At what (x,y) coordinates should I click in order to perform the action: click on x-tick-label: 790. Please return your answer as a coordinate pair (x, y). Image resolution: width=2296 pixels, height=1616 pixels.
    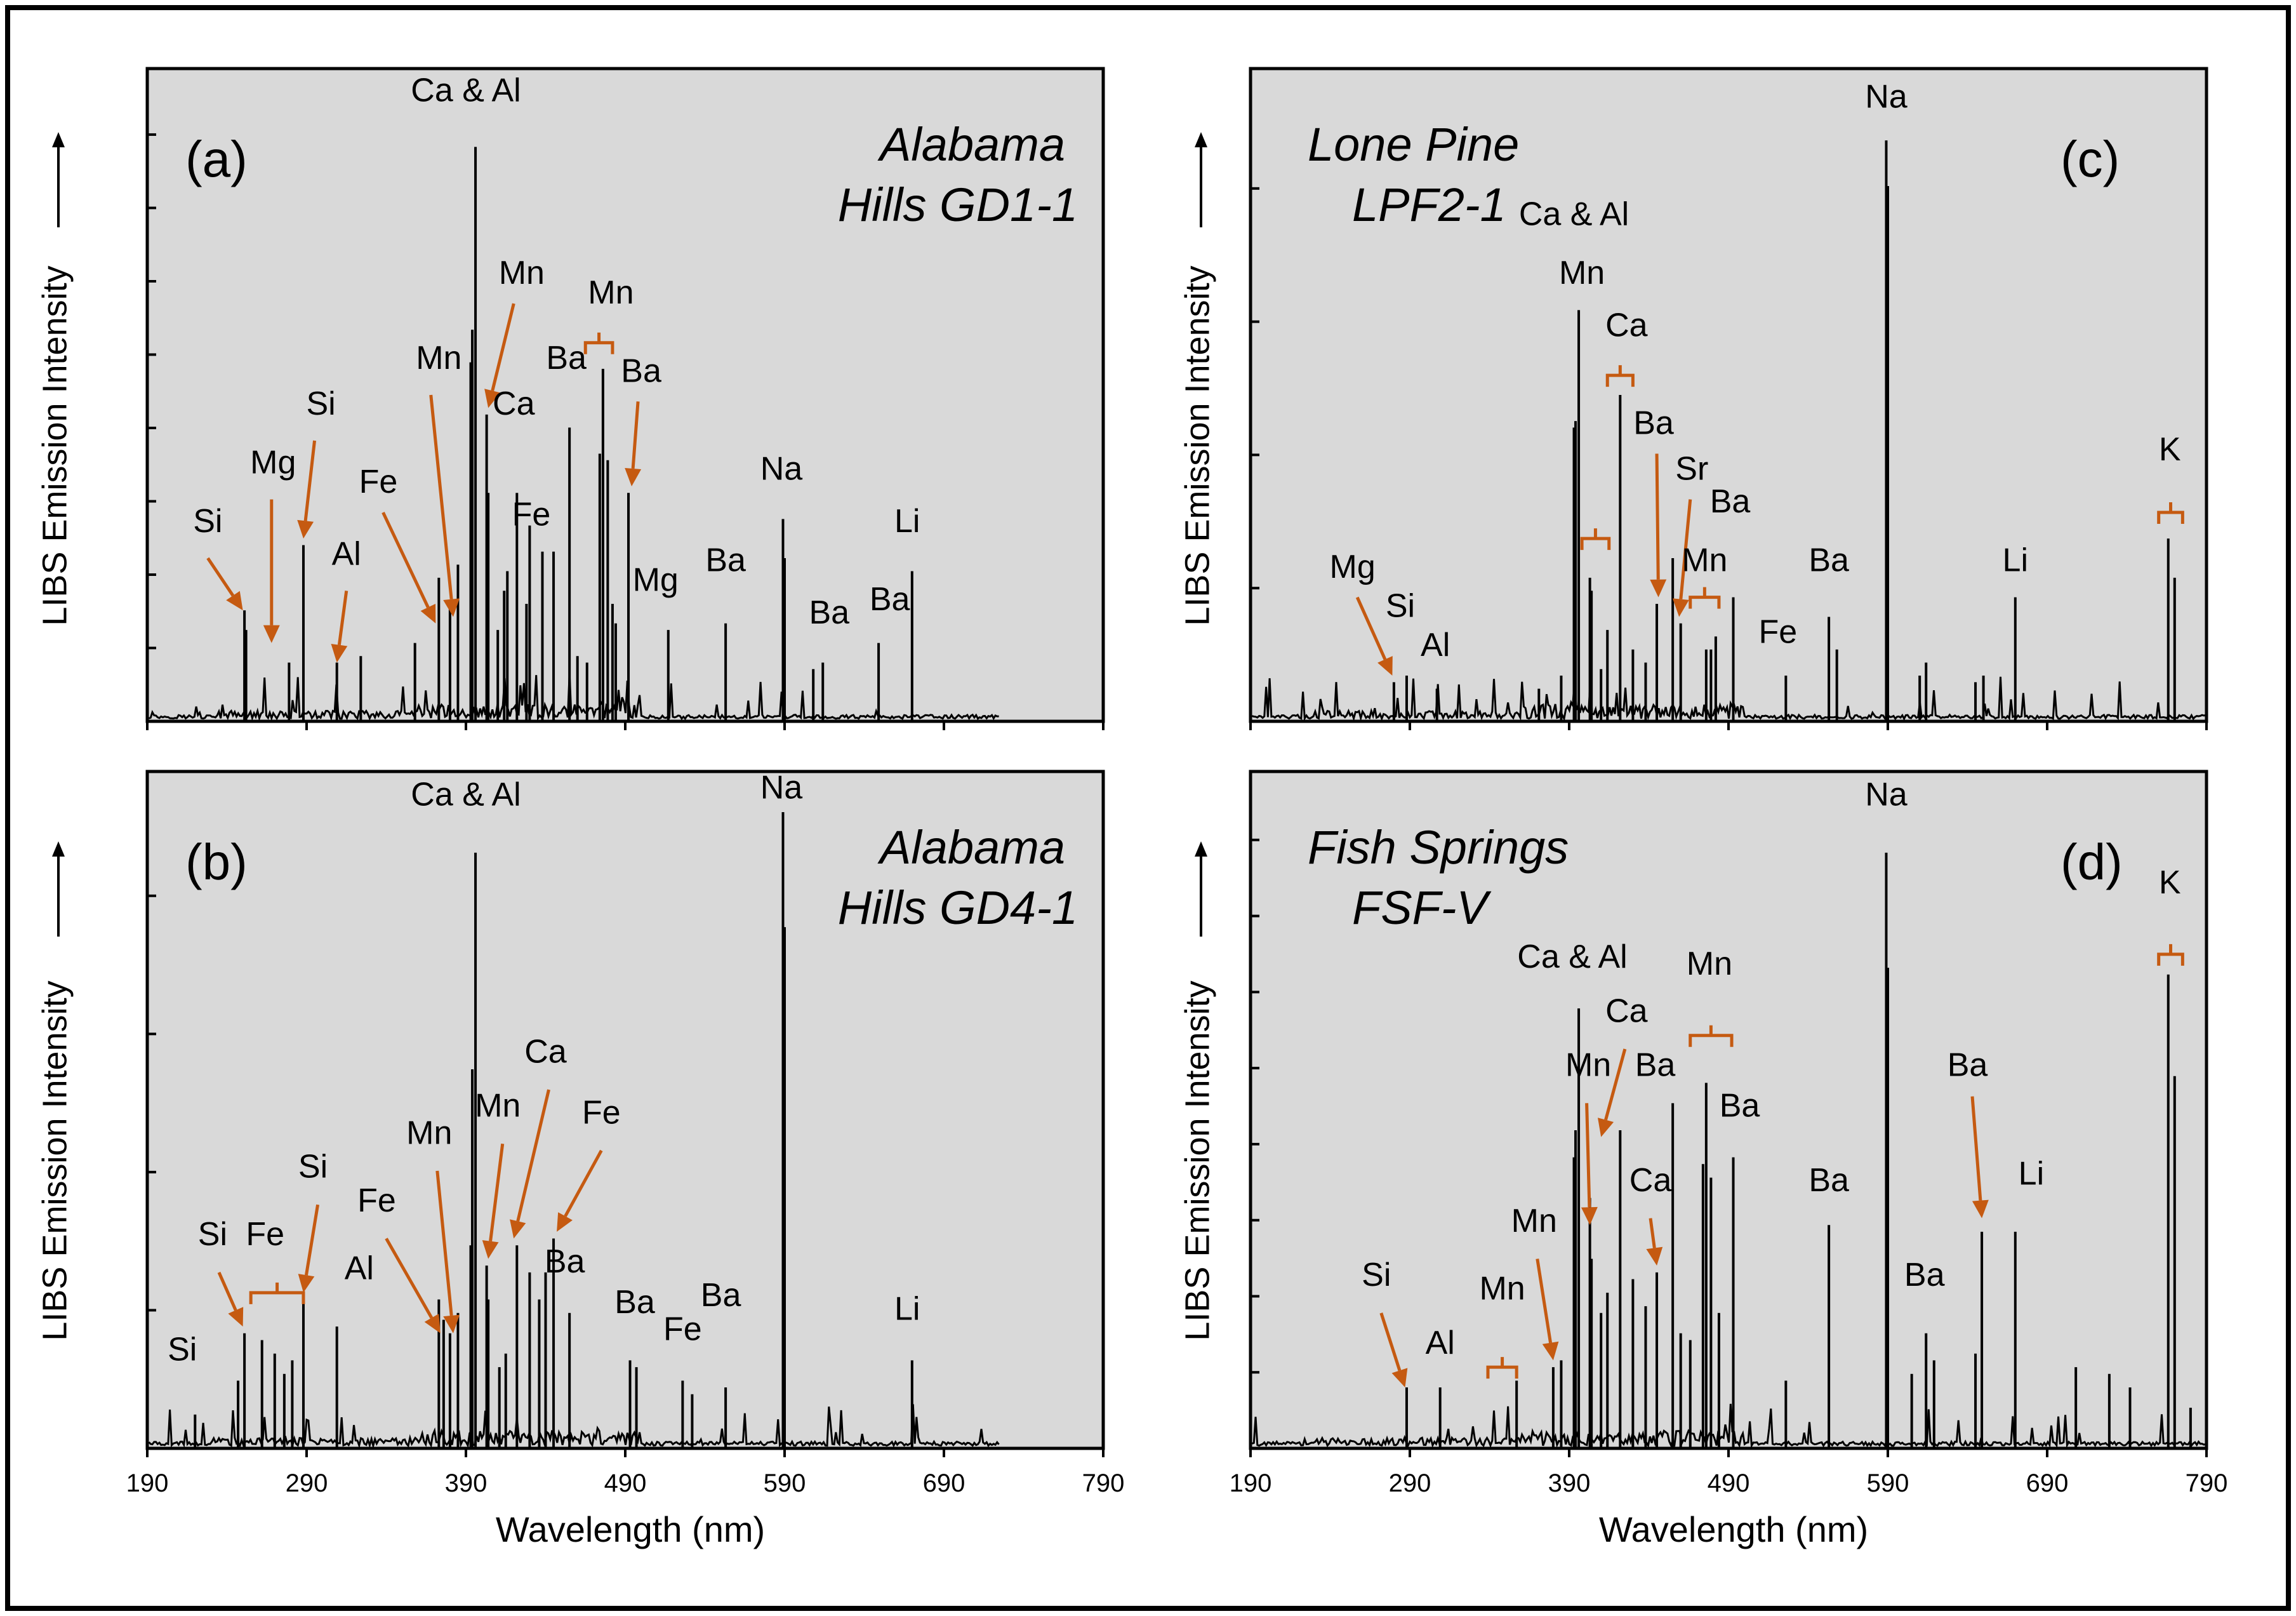
    Looking at the image, I should click on (2207, 1483).